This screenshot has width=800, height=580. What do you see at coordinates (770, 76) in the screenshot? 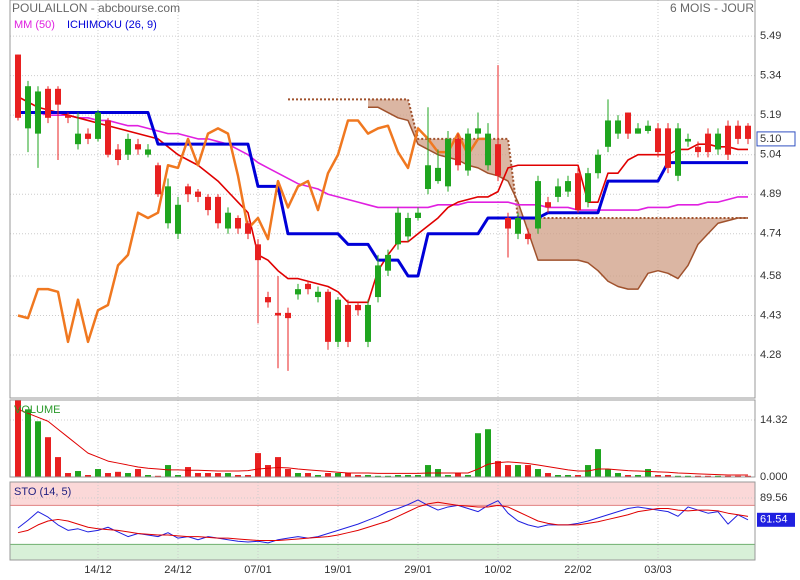
I see `y-tick-label: 5.34` at bounding box center [770, 76].